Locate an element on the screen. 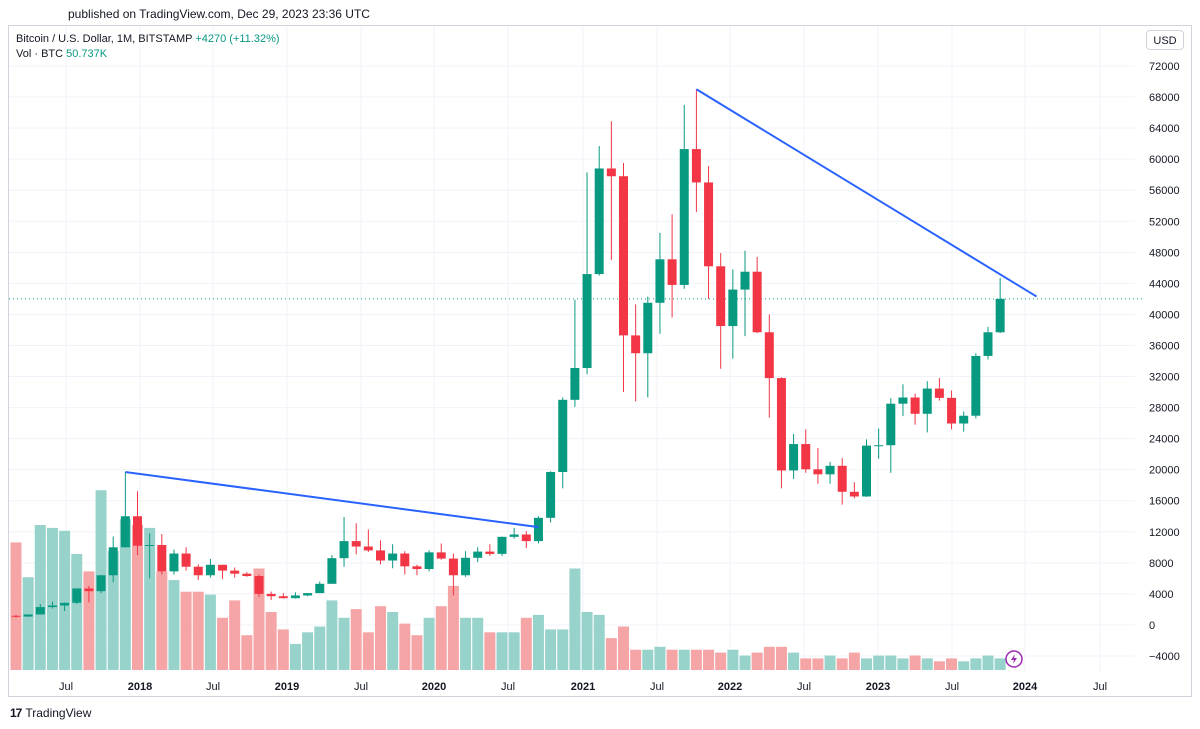 The image size is (1200, 729). trendline is located at coordinates (866, 193).